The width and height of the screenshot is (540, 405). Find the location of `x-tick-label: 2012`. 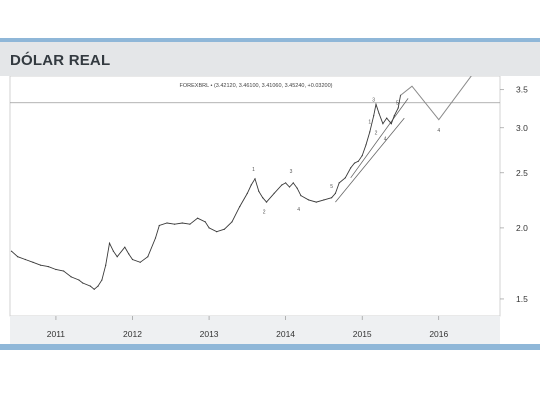

x-tick-label: 2012 is located at coordinates (132, 334).